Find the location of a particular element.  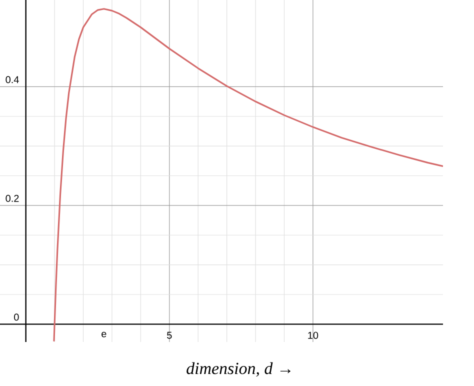

y-tick-label: 0 is located at coordinates (16, 317).